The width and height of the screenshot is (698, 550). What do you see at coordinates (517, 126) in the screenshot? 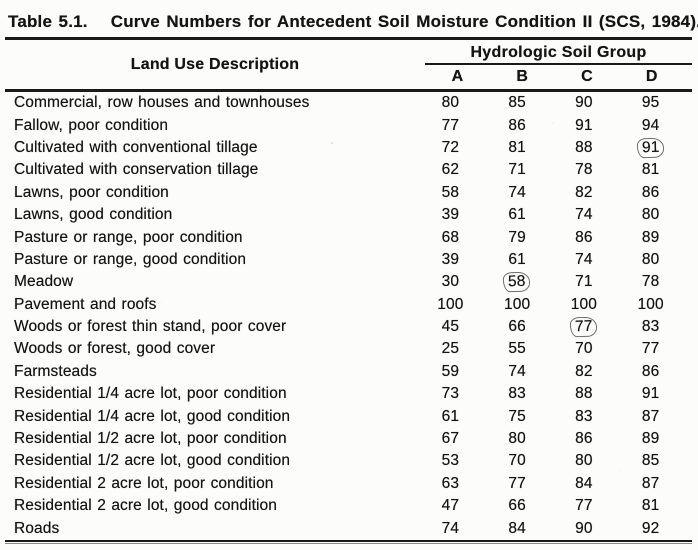
I see `cn-value-cell-b: 86` at bounding box center [517, 126].